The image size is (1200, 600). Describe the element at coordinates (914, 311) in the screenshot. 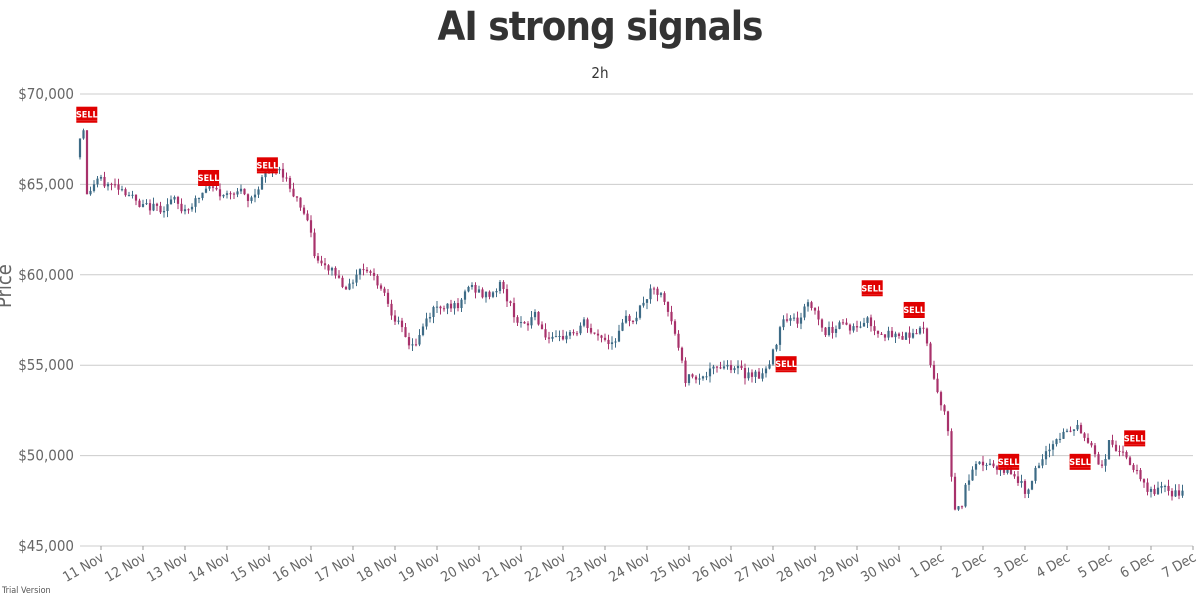

I see `sell-signal-label: SELL` at that location.